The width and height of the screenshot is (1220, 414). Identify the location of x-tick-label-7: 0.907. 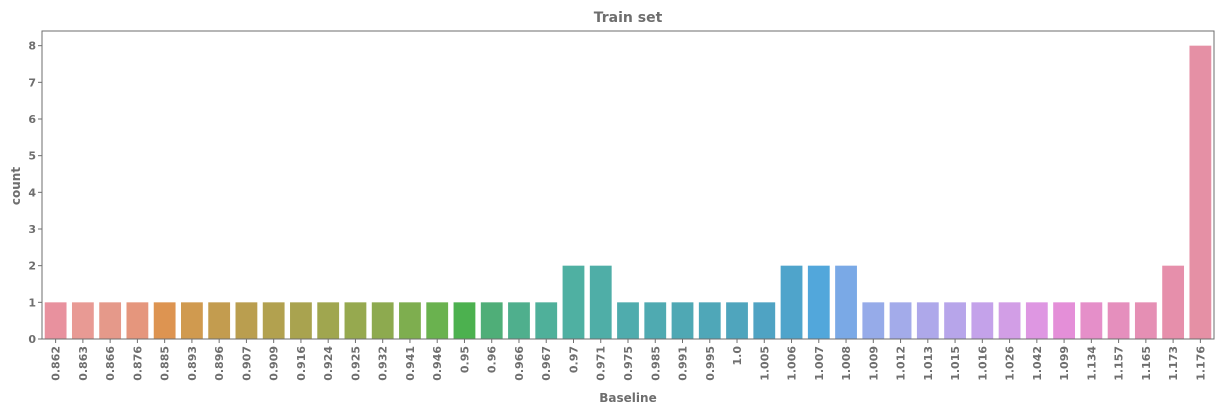
(246, 363).